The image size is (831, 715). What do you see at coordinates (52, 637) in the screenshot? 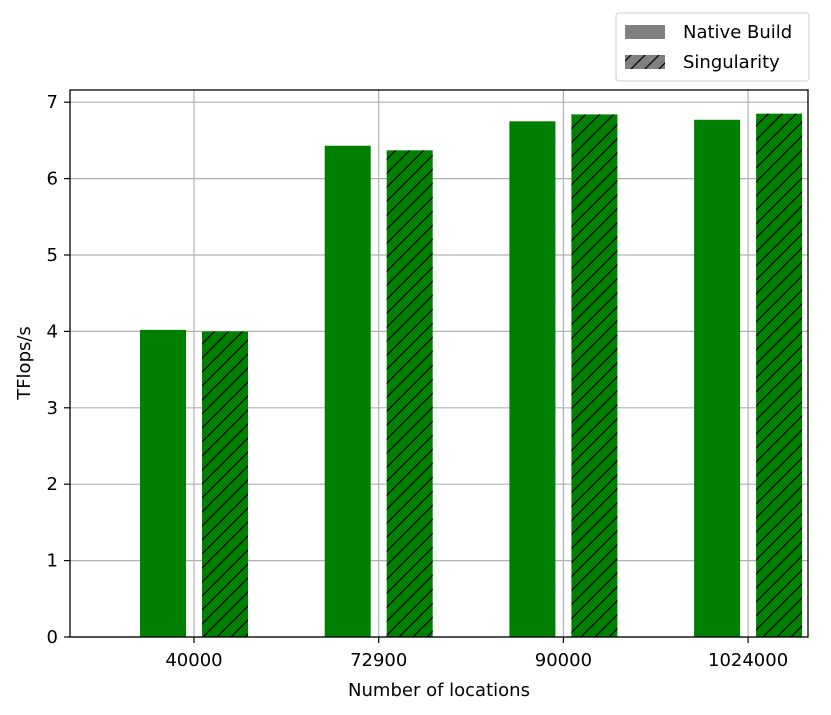
I see `y-tick-label: 0` at bounding box center [52, 637].